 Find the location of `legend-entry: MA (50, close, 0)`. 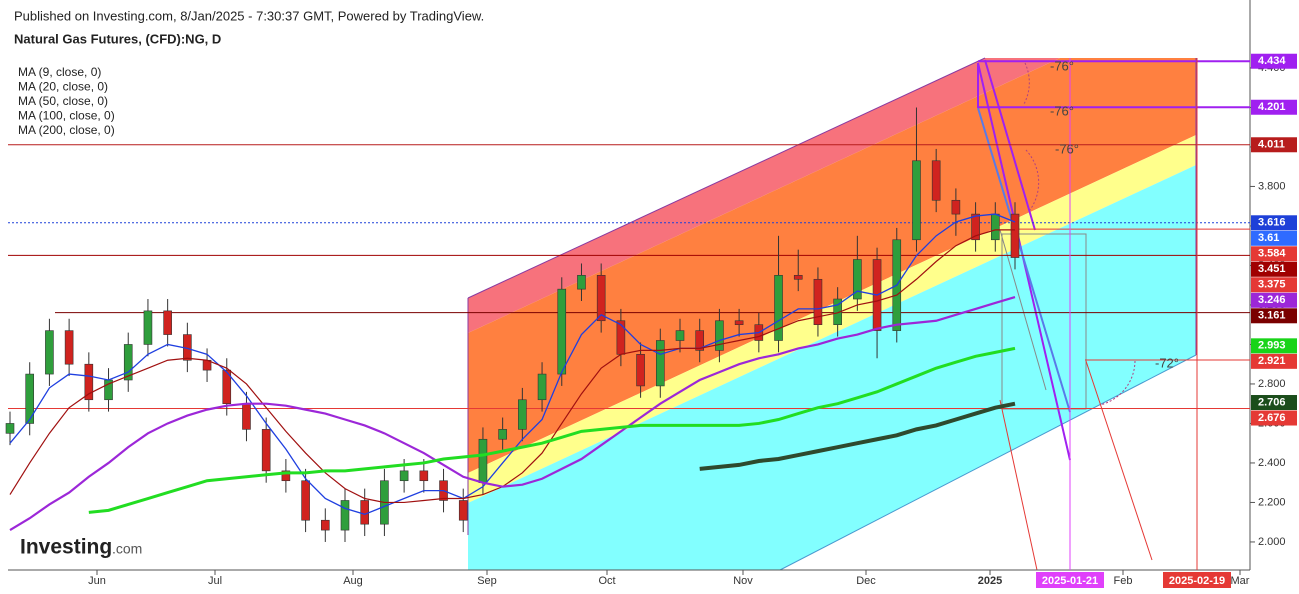

legend-entry: MA (50, close, 0) is located at coordinates (63, 101).